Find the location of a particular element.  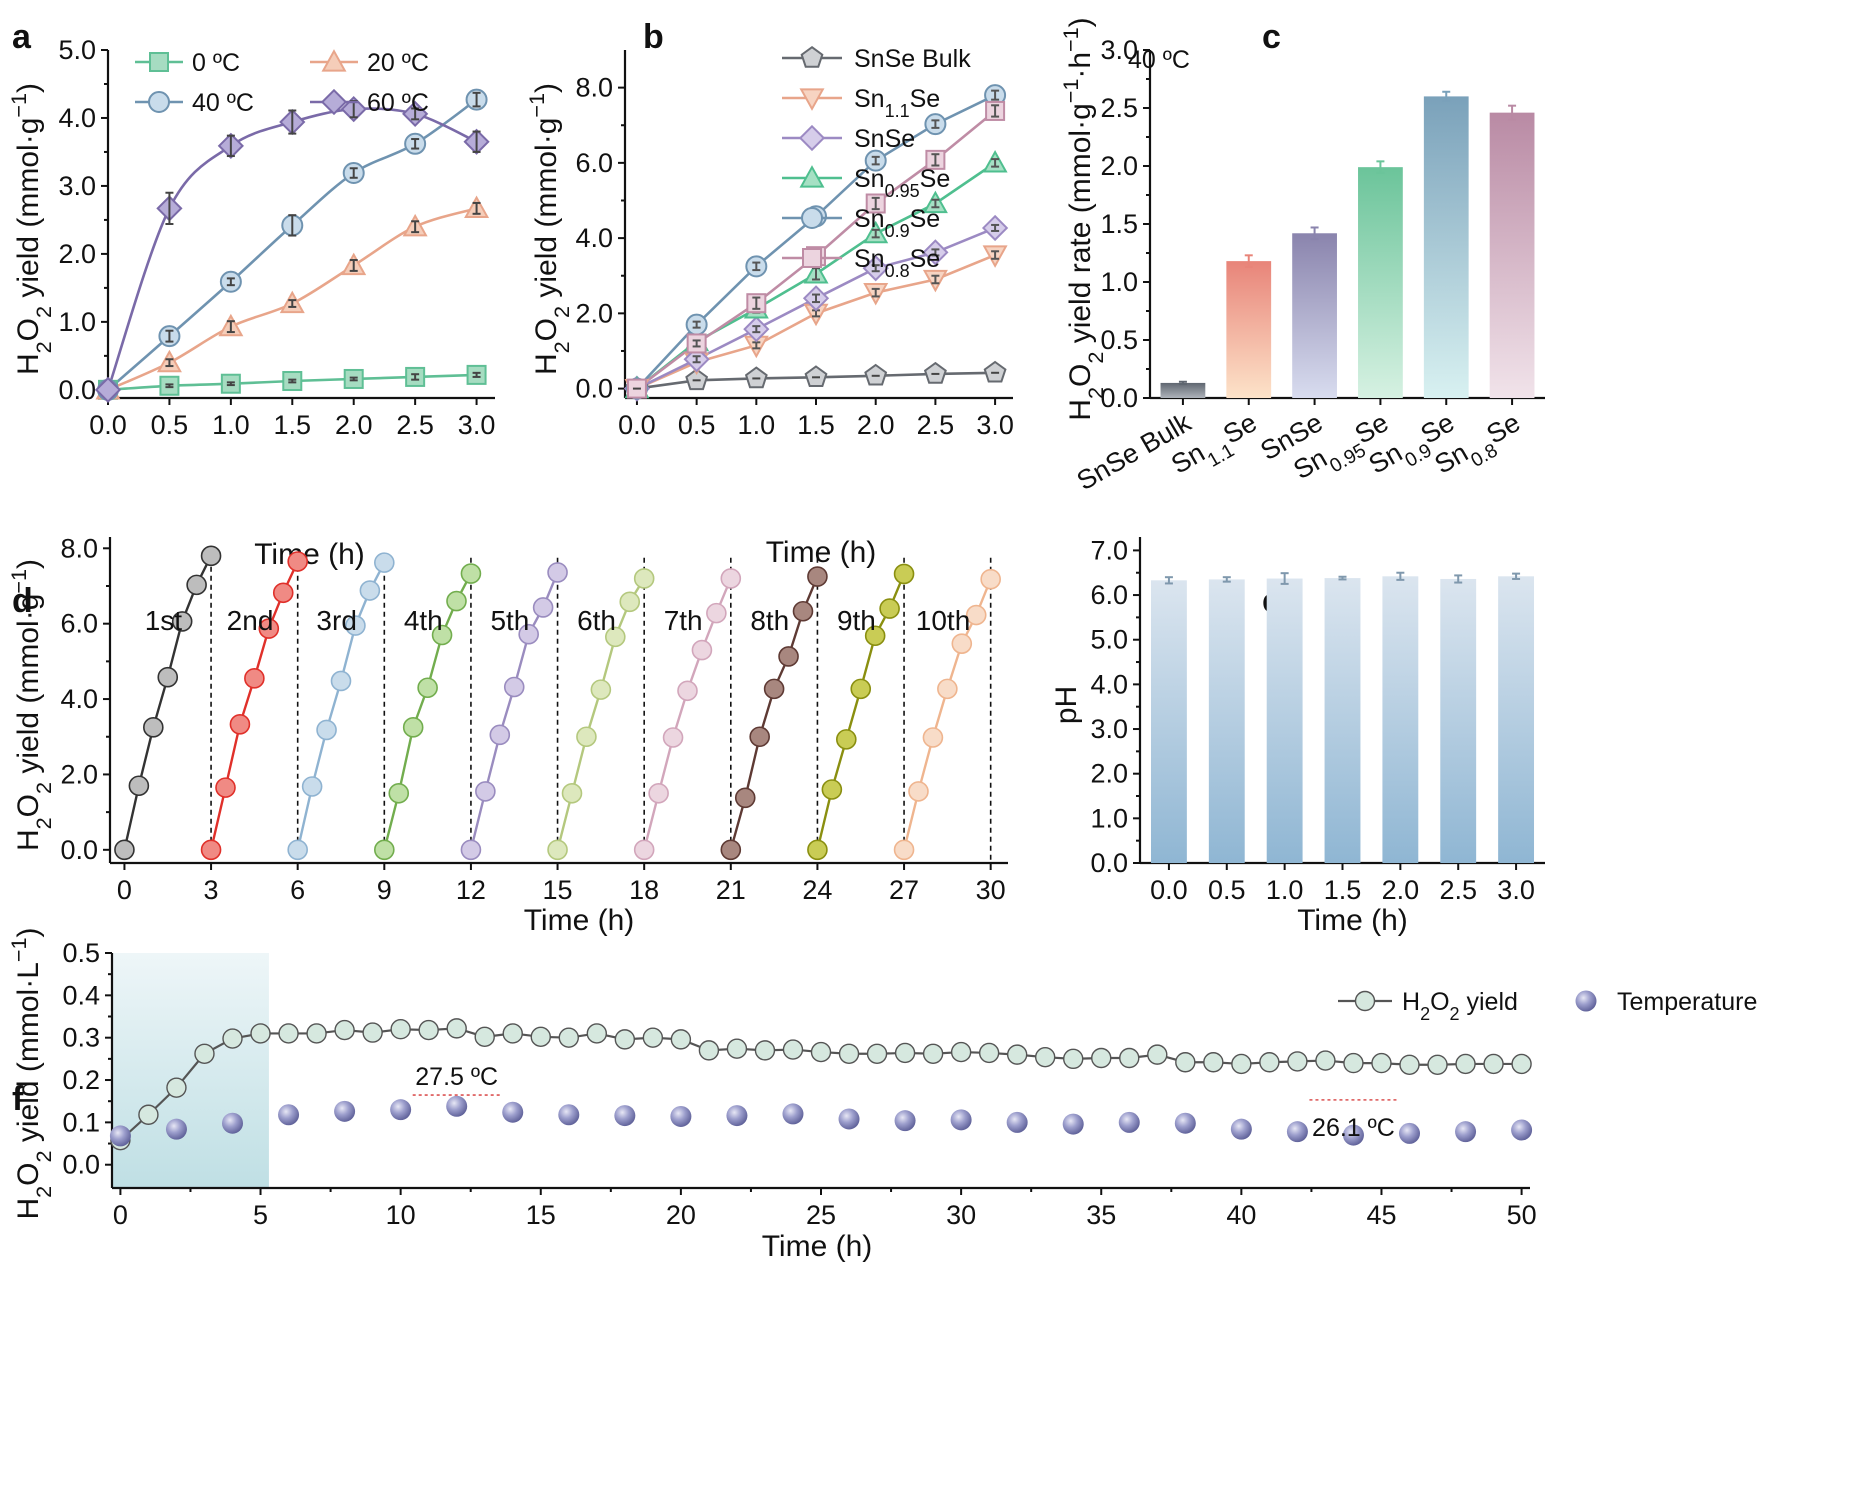

a-point is located at coordinates (108, 389).